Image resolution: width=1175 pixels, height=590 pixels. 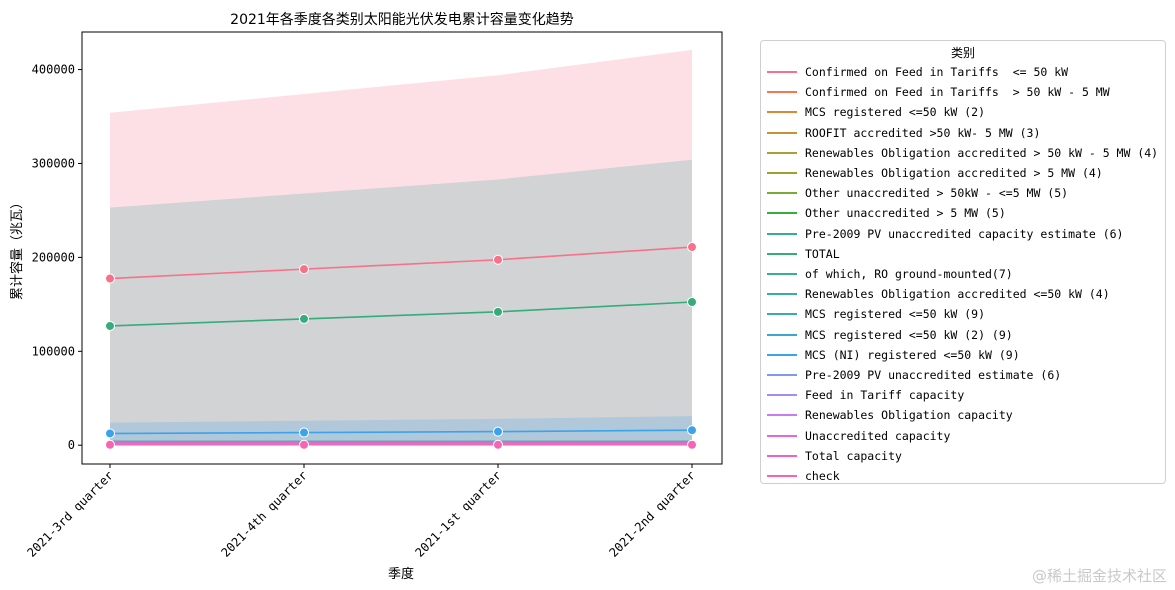 What do you see at coordinates (803, 254) in the screenshot?
I see `legend-item: TOTAL` at bounding box center [803, 254].